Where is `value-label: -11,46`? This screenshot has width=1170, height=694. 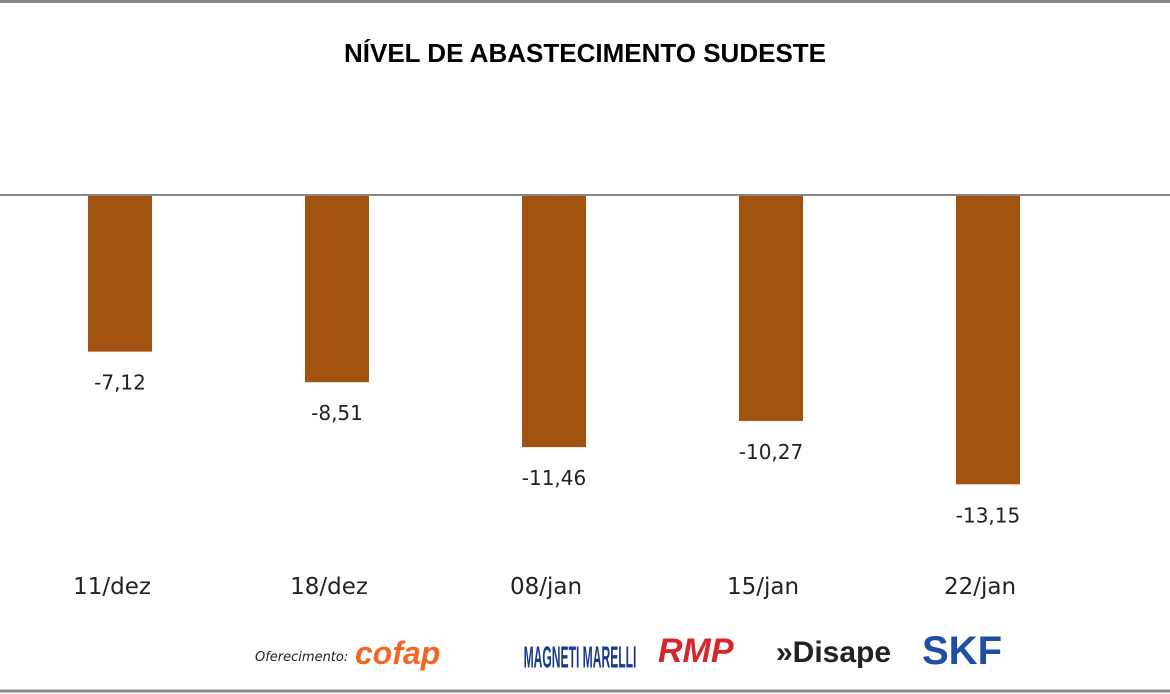 value-label: -11,46 is located at coordinates (554, 478).